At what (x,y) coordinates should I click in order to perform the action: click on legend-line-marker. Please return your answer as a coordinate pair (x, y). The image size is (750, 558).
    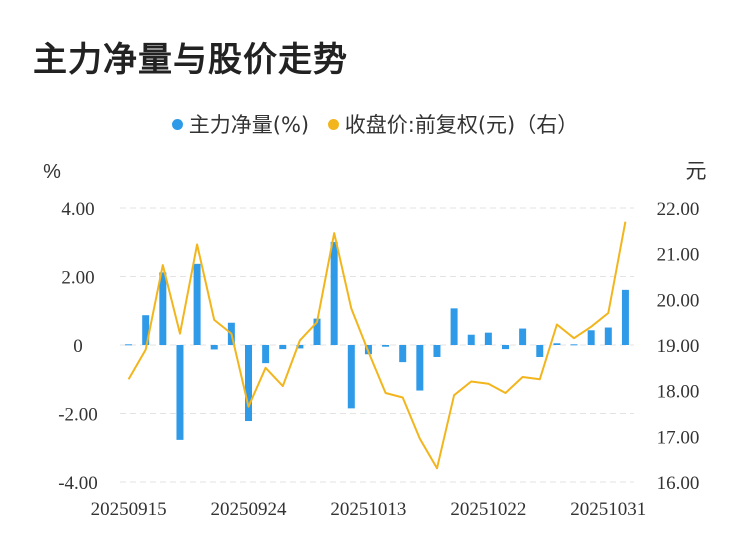
    Looking at the image, I should click on (333, 124).